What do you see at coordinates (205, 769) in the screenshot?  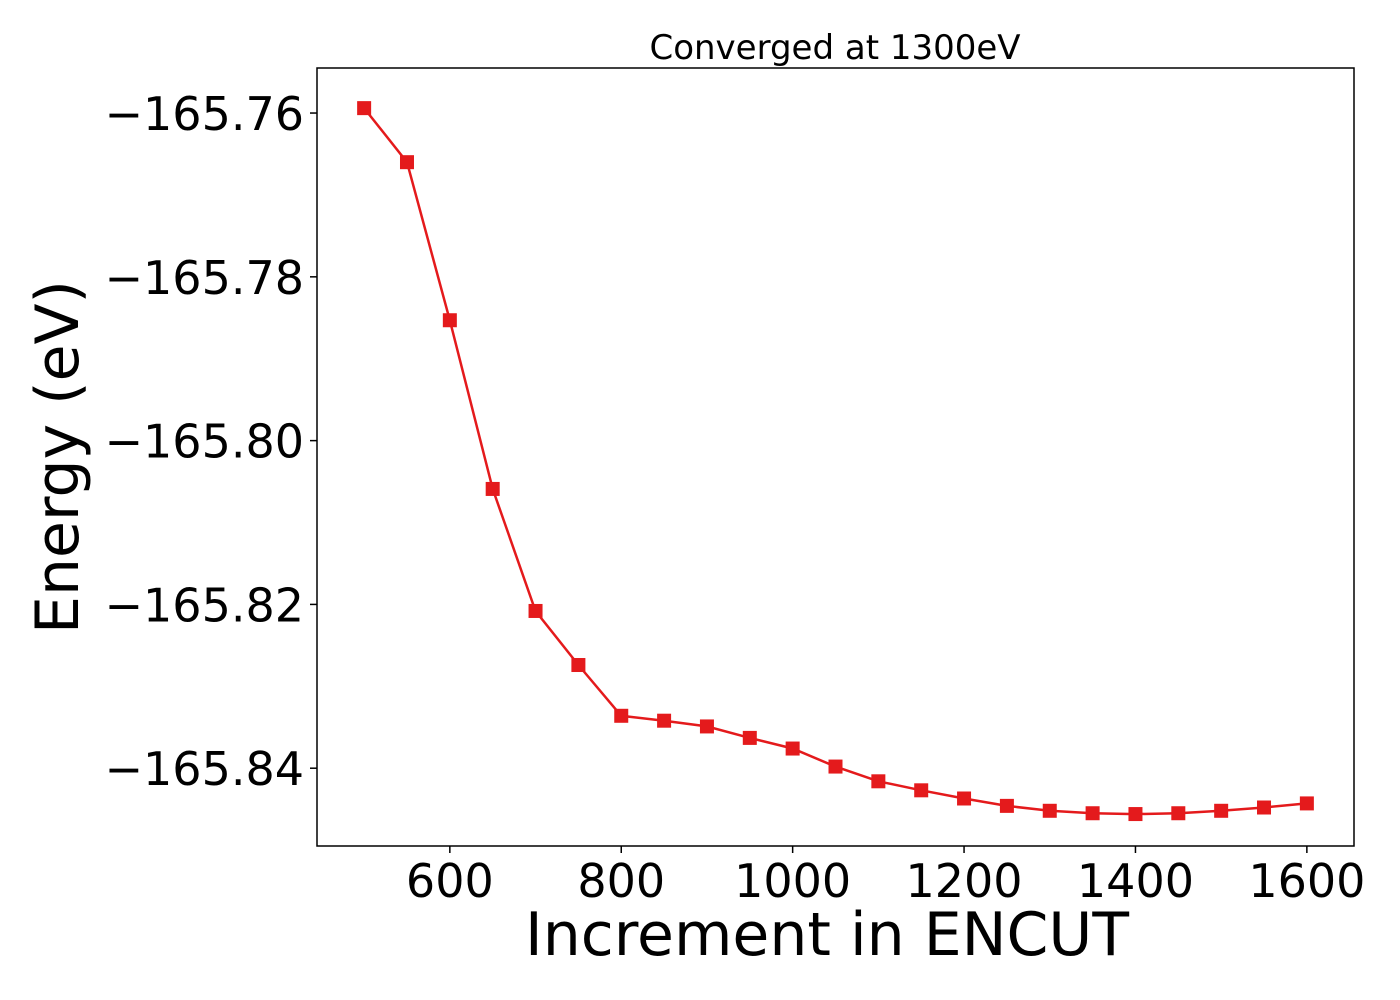 I see `y-tick-label: −165.84` at bounding box center [205, 769].